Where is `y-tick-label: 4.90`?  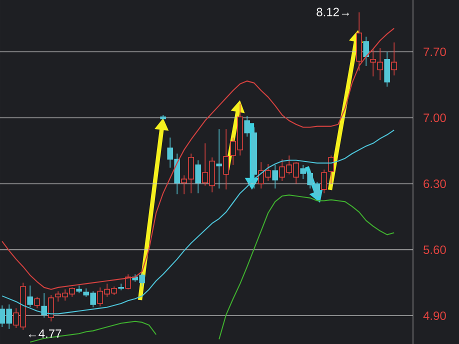
y-tick-label: 4.90 is located at coordinates (434, 315).